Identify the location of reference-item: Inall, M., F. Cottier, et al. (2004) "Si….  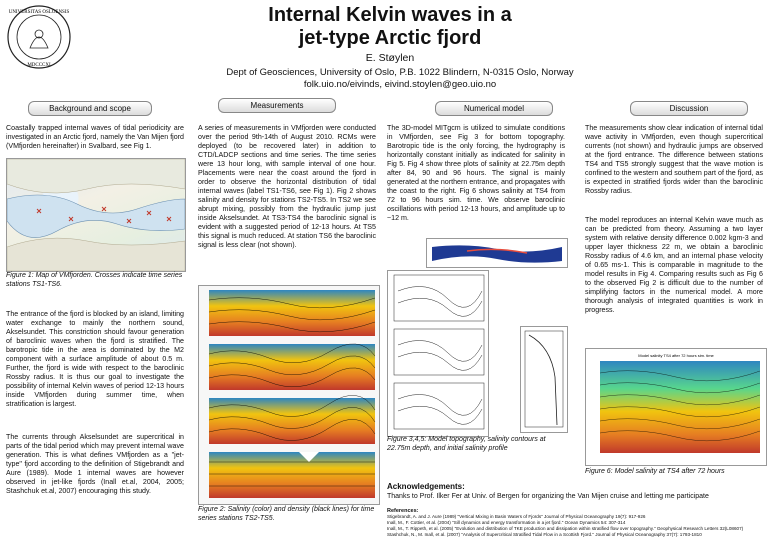
(506, 522).